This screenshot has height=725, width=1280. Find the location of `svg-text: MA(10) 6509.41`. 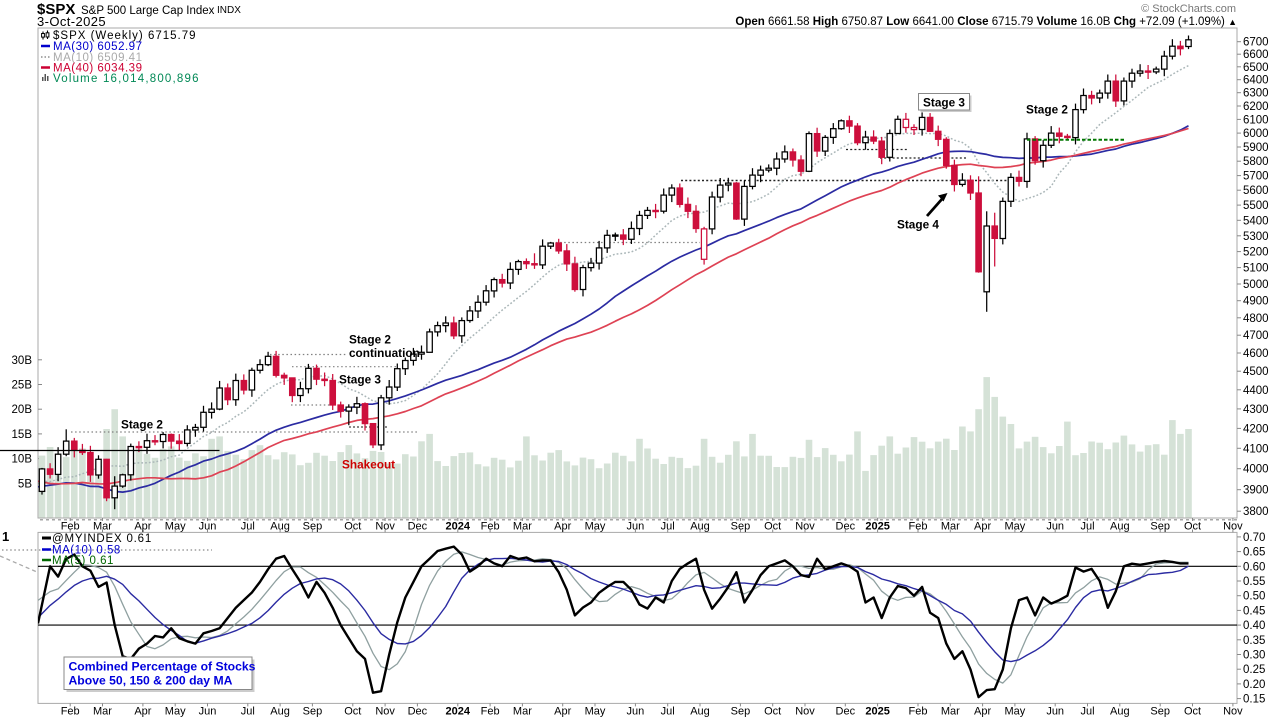

svg-text: MA(10) 6509.41 is located at coordinates (97, 58).